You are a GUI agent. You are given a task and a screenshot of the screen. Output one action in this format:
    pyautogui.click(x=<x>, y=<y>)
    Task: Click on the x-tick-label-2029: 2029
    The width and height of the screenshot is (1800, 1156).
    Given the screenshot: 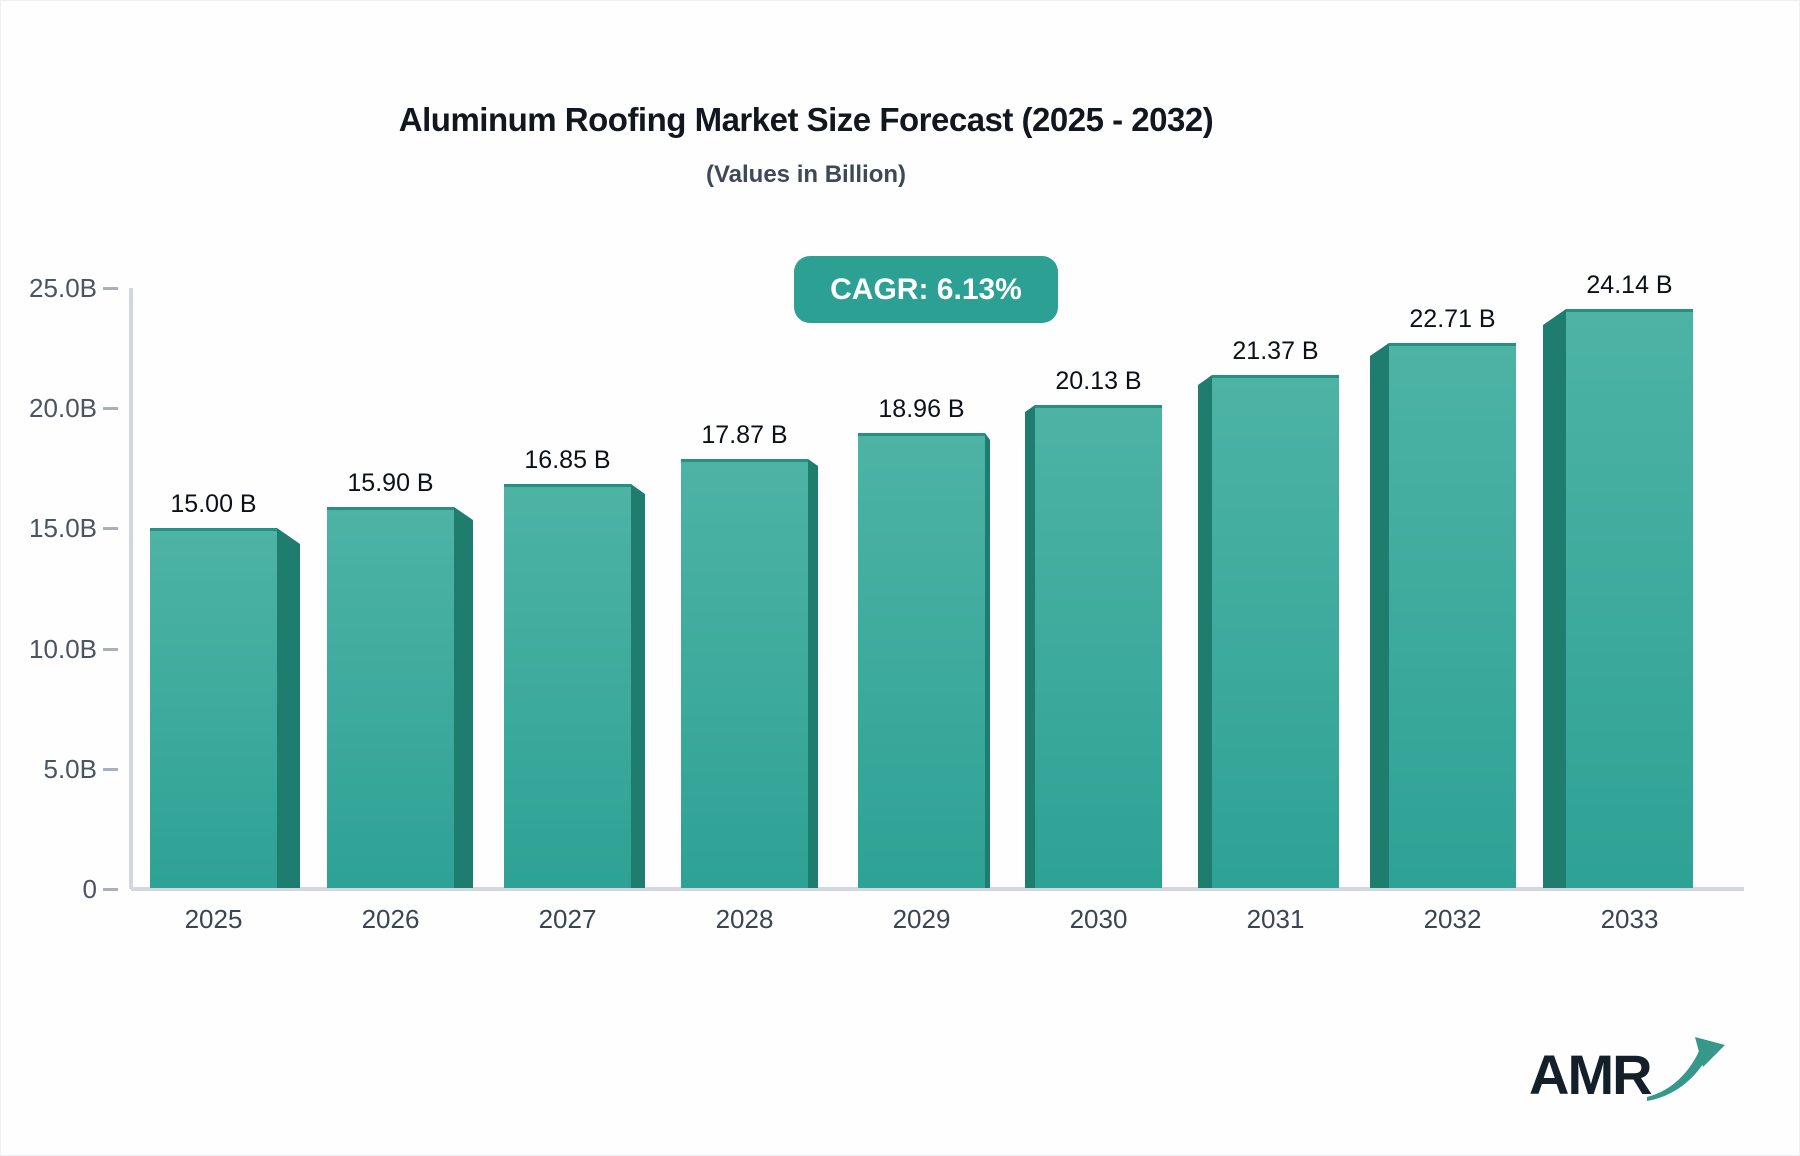 What is the action you would take?
    pyautogui.click(x=921, y=919)
    